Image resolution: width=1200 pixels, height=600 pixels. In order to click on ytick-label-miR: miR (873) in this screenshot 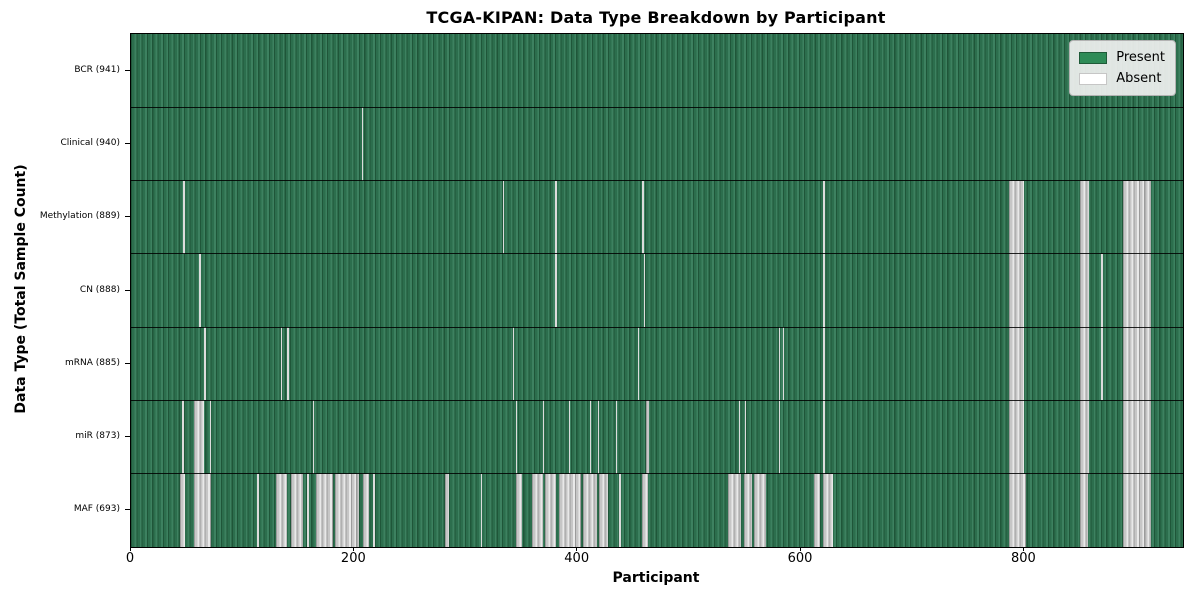, I will do `click(97, 436)`.